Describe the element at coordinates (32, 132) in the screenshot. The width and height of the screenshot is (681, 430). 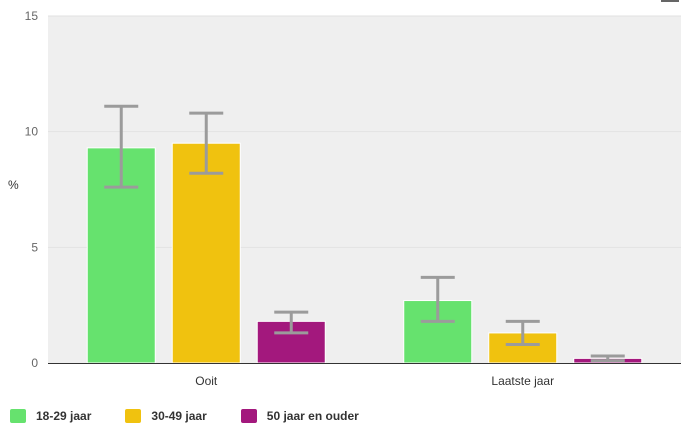
I see `y-tick-label: 10` at that location.